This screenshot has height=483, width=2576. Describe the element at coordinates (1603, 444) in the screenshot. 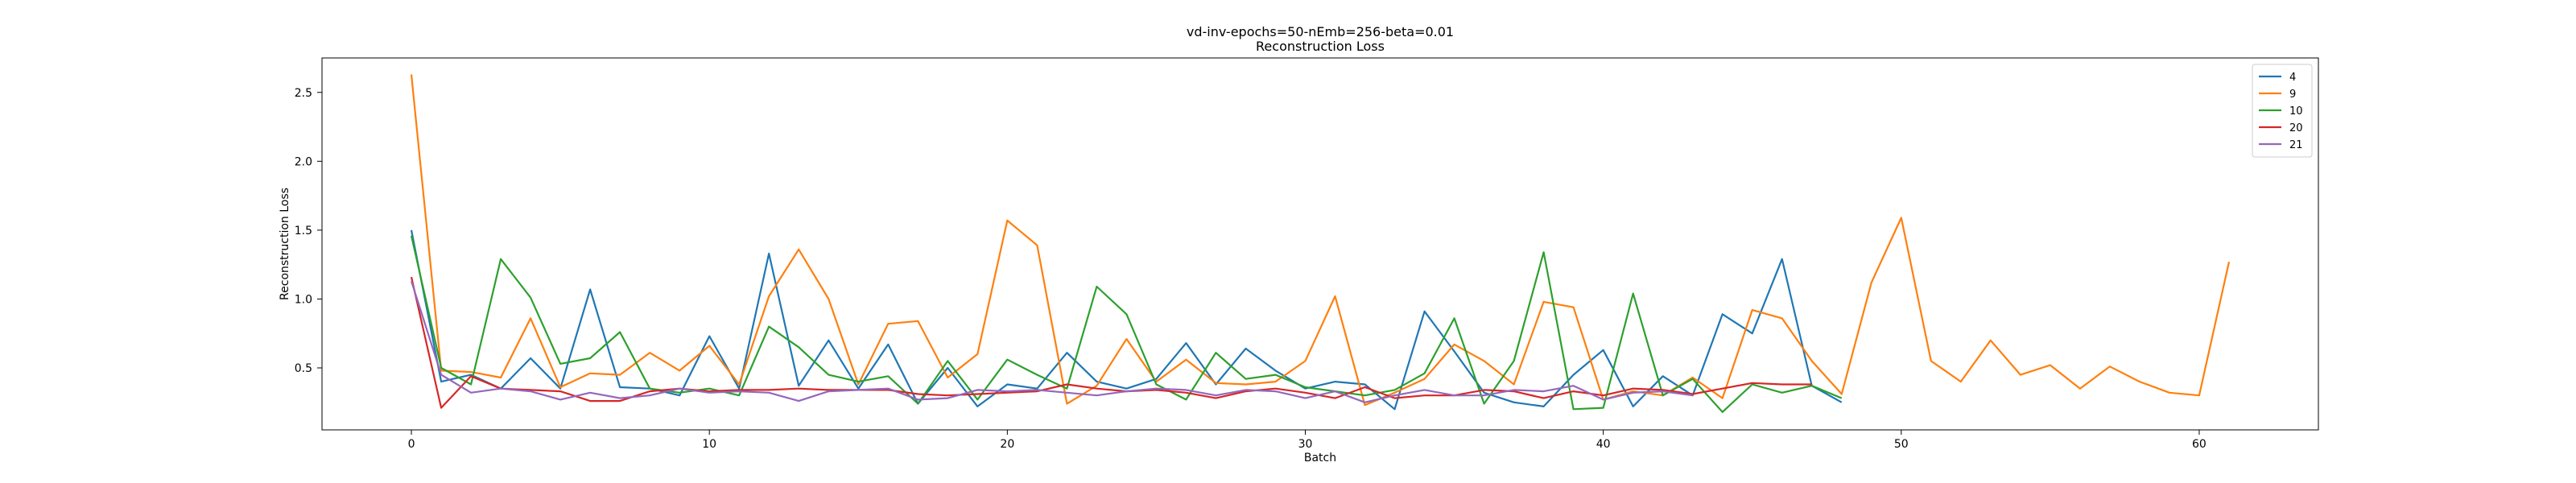

I see `x-tick-label: 40` at that location.